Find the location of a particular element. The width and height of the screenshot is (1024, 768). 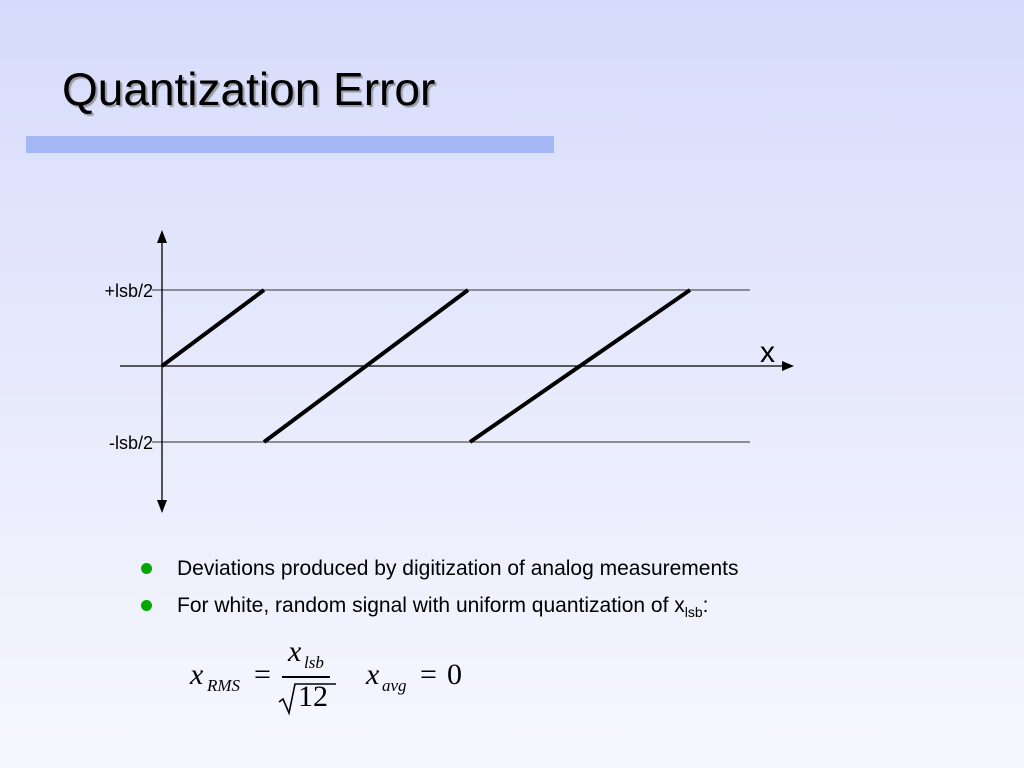

lower-limit-label: -lsb/2 is located at coordinates (131, 443).